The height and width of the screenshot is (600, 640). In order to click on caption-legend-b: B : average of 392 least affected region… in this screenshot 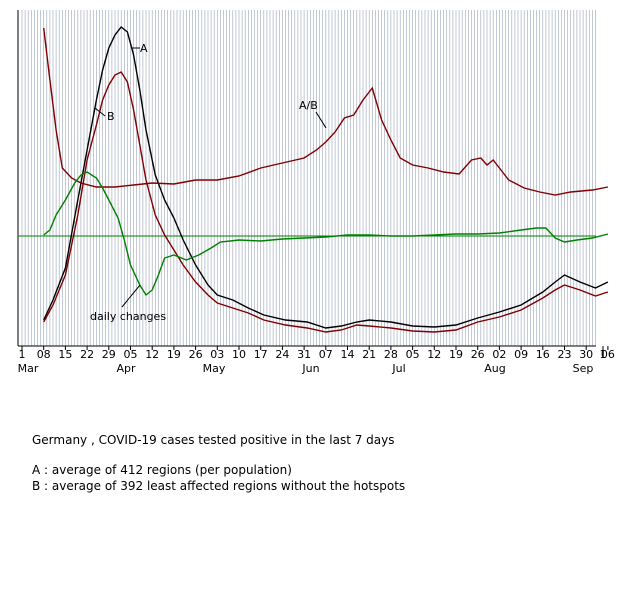, I will do `click(219, 486)`.